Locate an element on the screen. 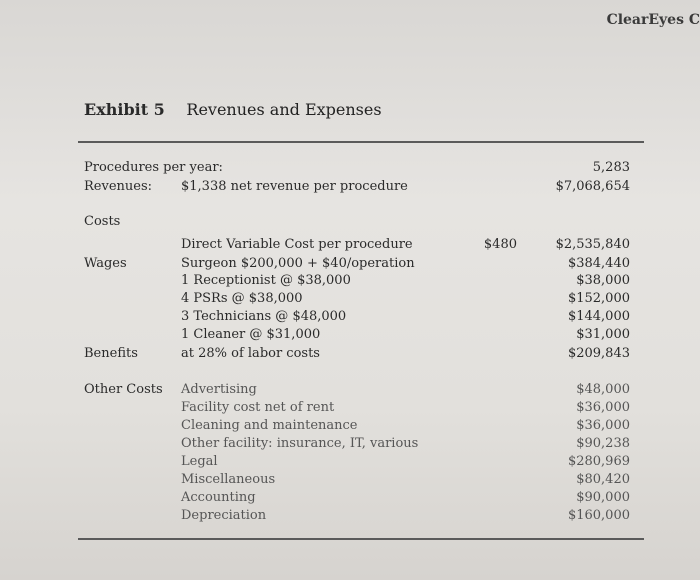 Image resolution: width=700 pixels, height=580 pixels. other-cost-row: Facility cost net of rent $36,000 is located at coordinates (350, 408).